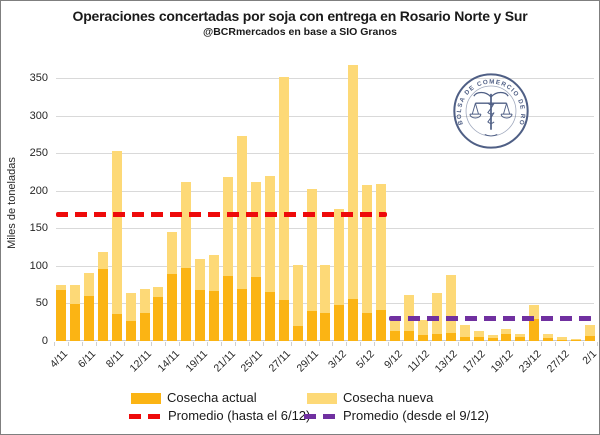  I want to click on x-tick-label-5-12: 5/12, so click(365, 359).